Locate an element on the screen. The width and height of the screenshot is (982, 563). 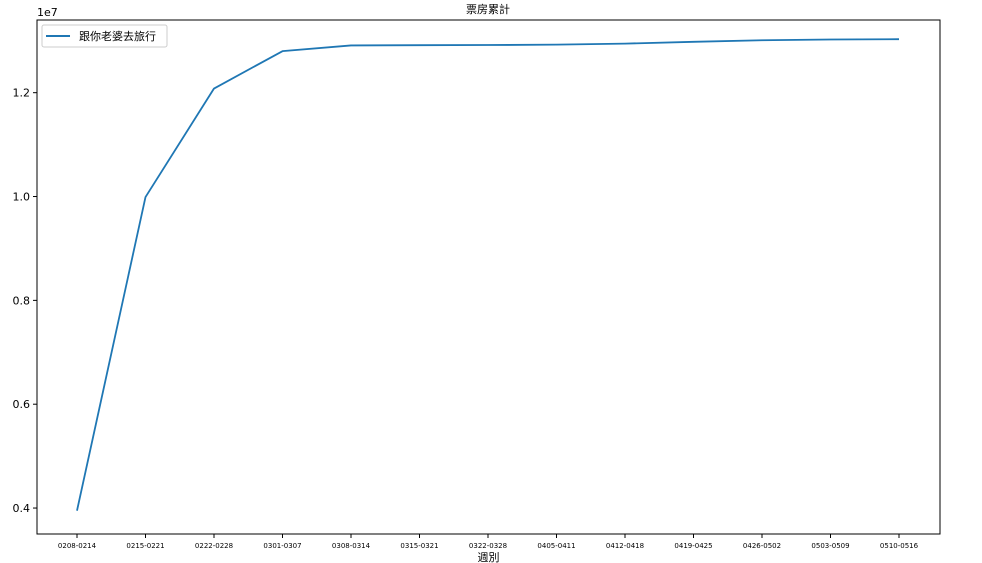
x-tick-label: 0510-0516 is located at coordinates (899, 546).